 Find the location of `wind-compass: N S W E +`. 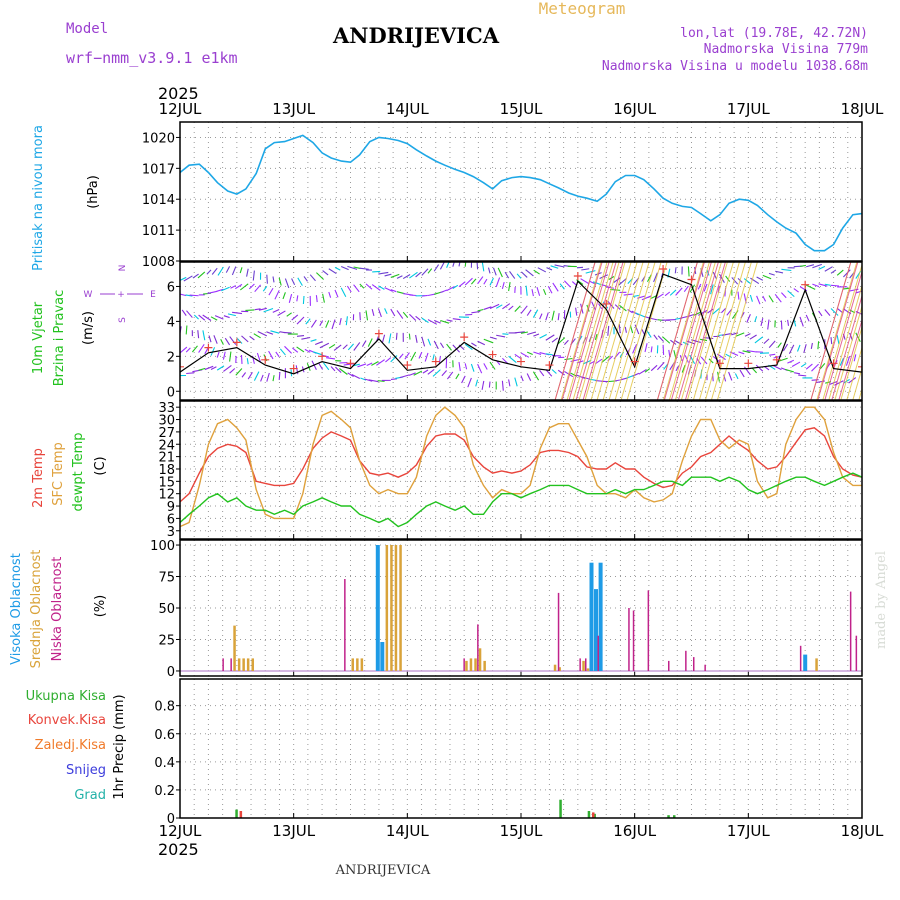

wind-compass: N S W E + is located at coordinates (120, 294).